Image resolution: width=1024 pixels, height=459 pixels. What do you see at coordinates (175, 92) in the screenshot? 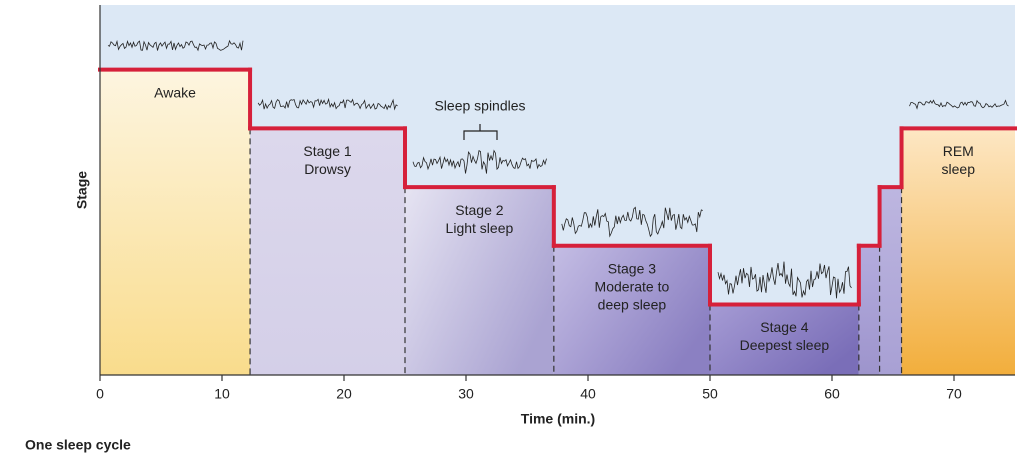
I see `stage-label: Awake` at bounding box center [175, 92].